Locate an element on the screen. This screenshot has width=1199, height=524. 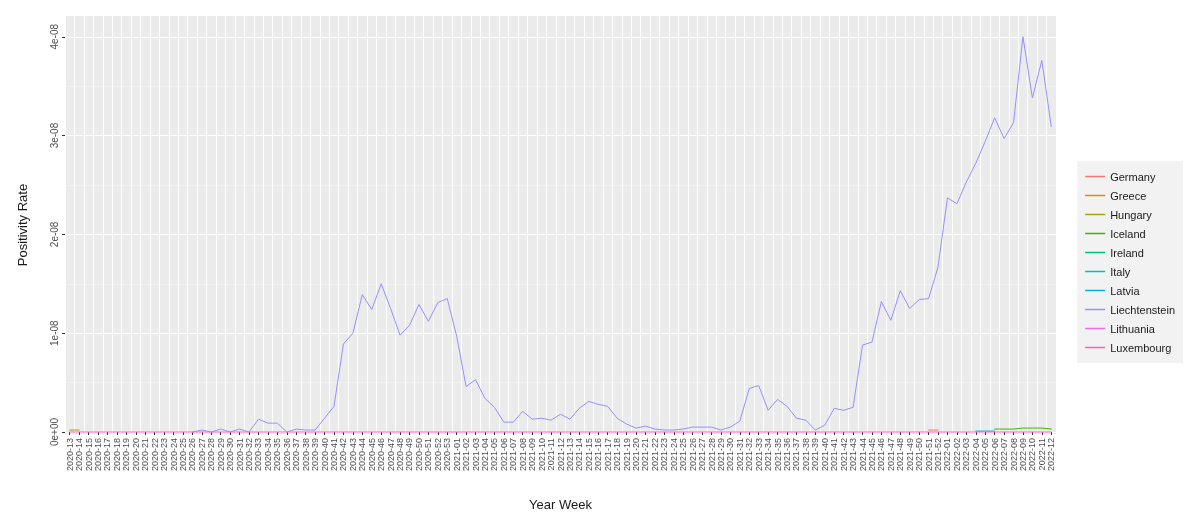
x-tick-label: 2021-42 is located at coordinates (843, 455).